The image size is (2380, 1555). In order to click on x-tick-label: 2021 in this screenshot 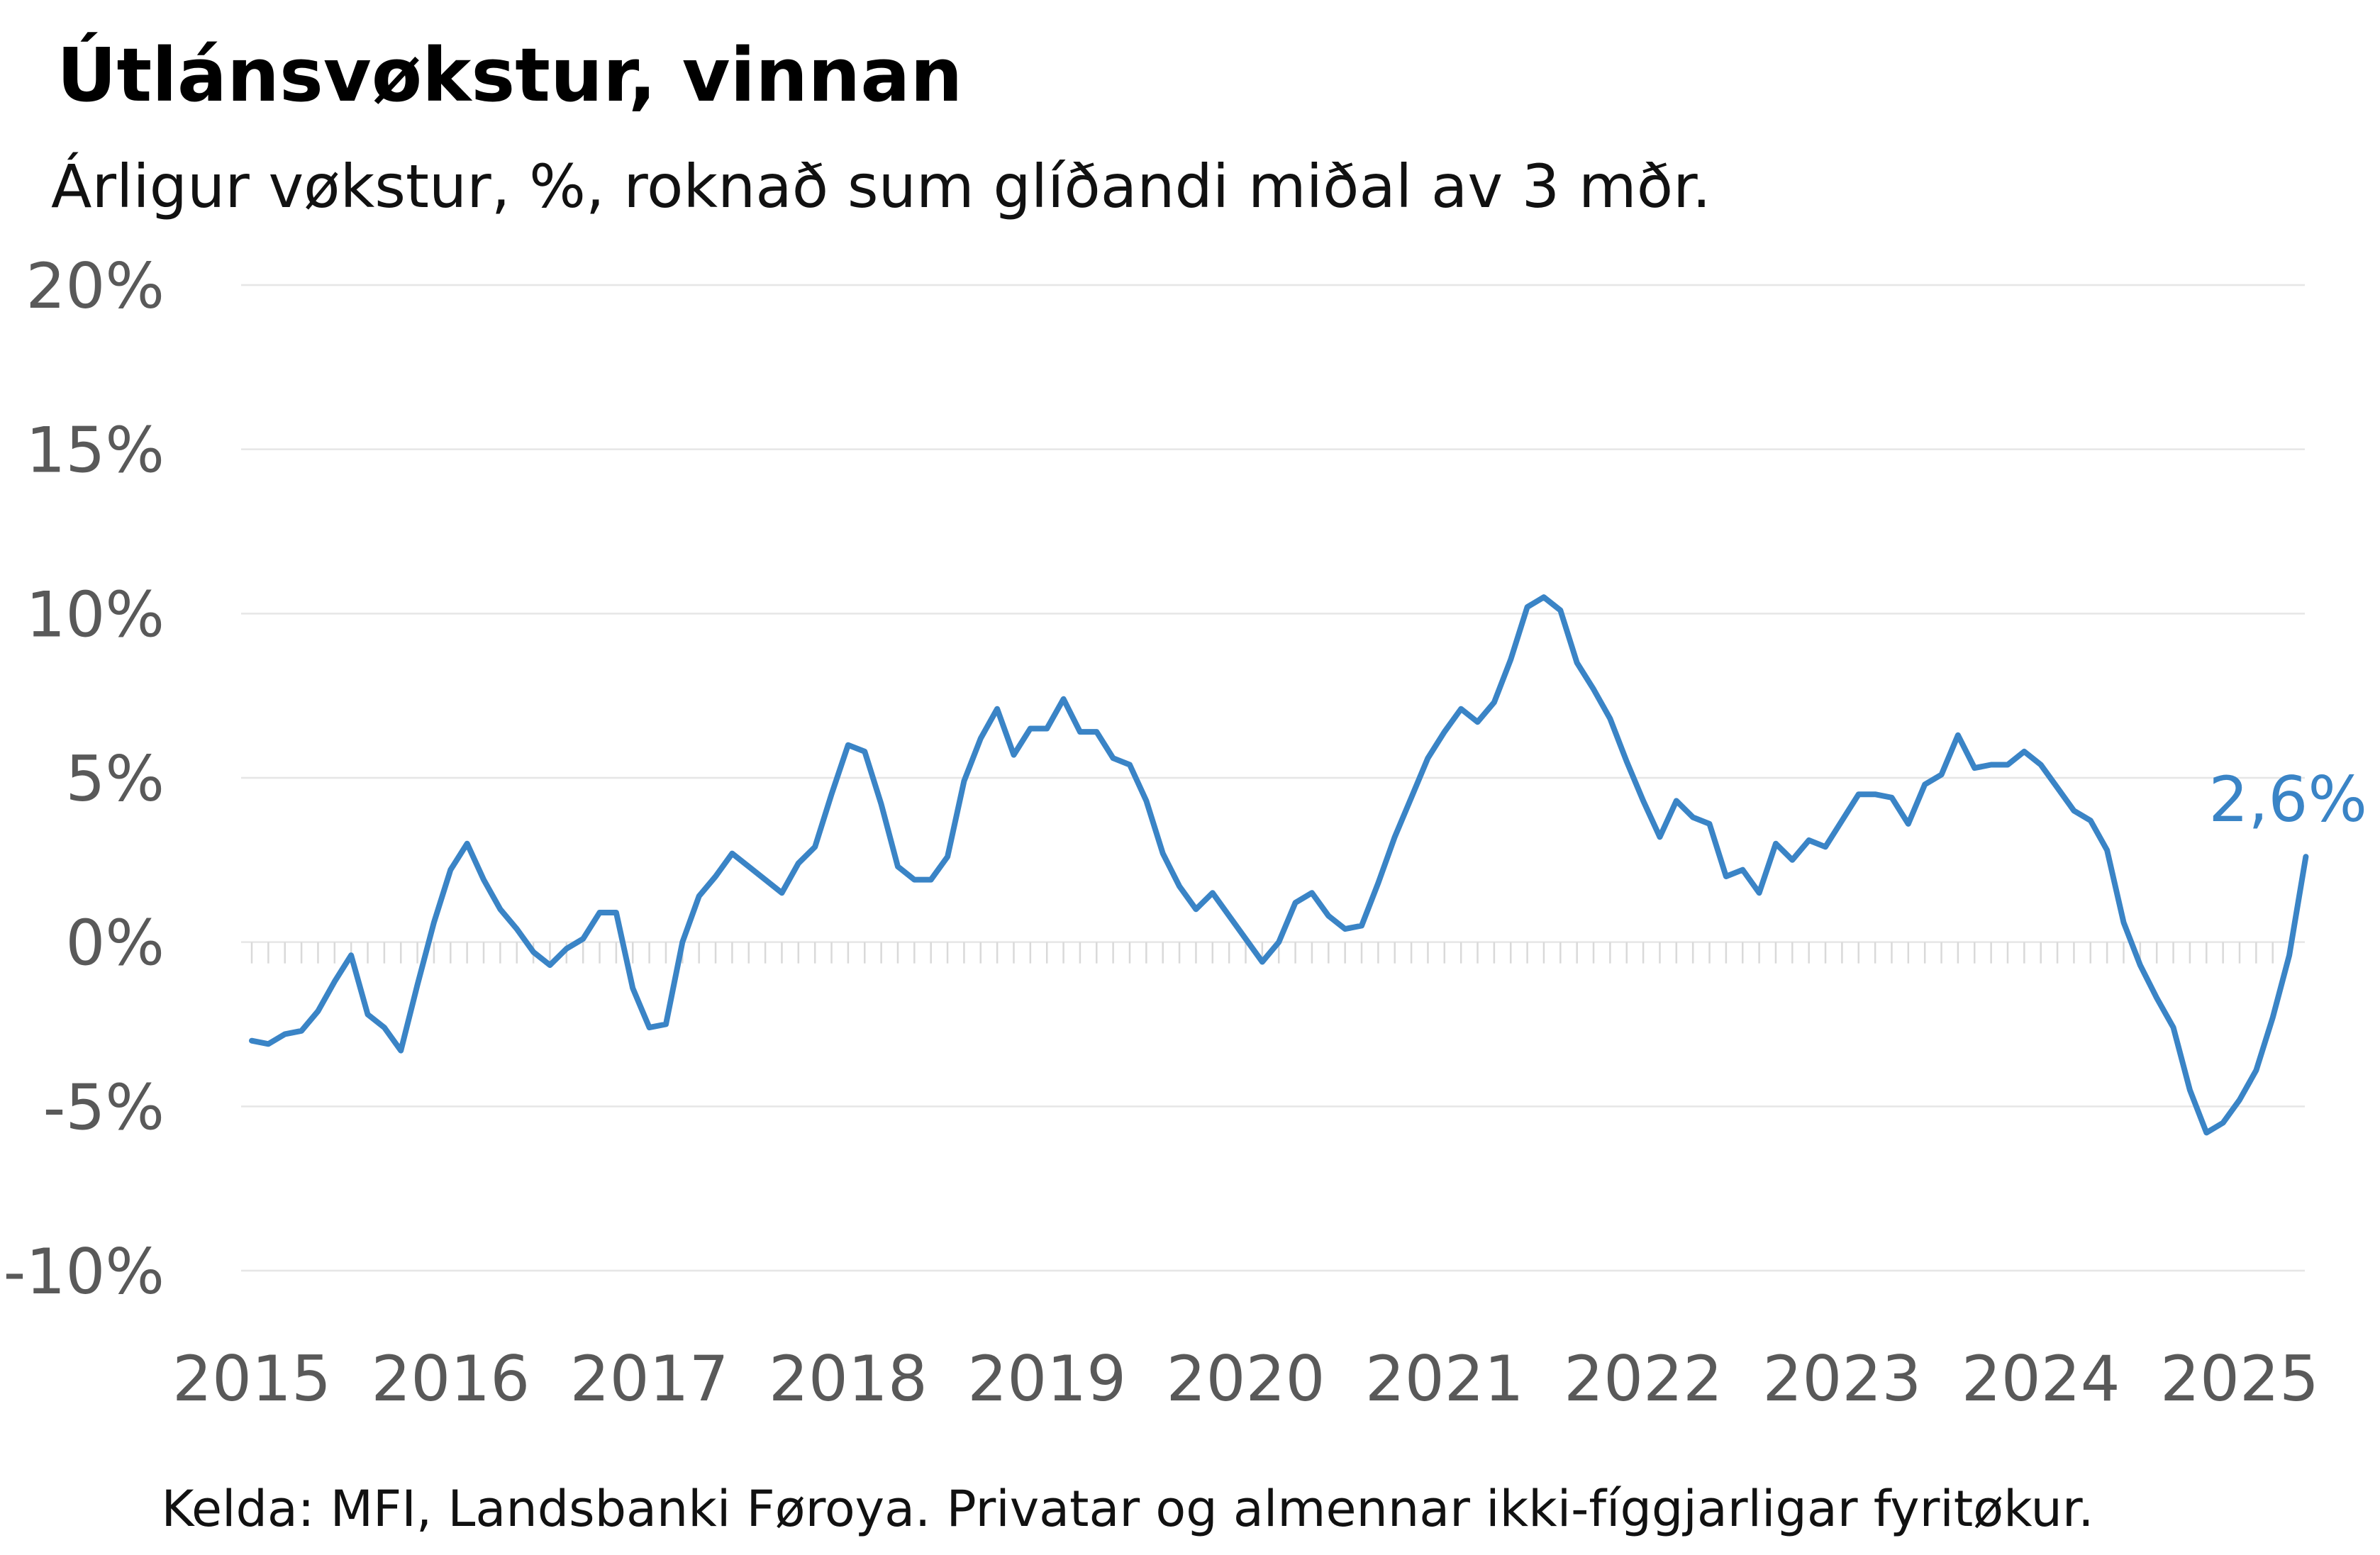, I will do `click(1445, 1378)`.